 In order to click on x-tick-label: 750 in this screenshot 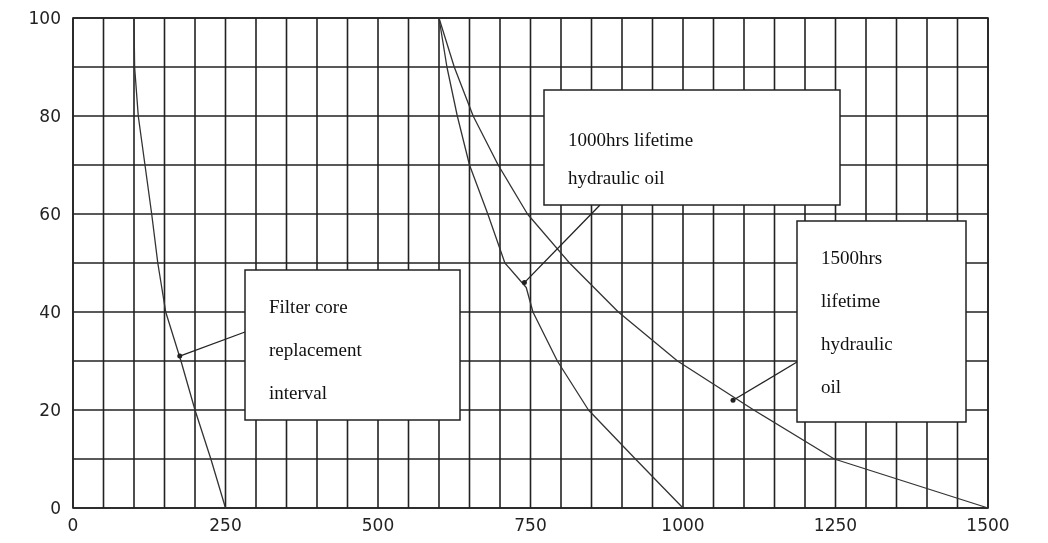, I will do `click(530, 525)`.